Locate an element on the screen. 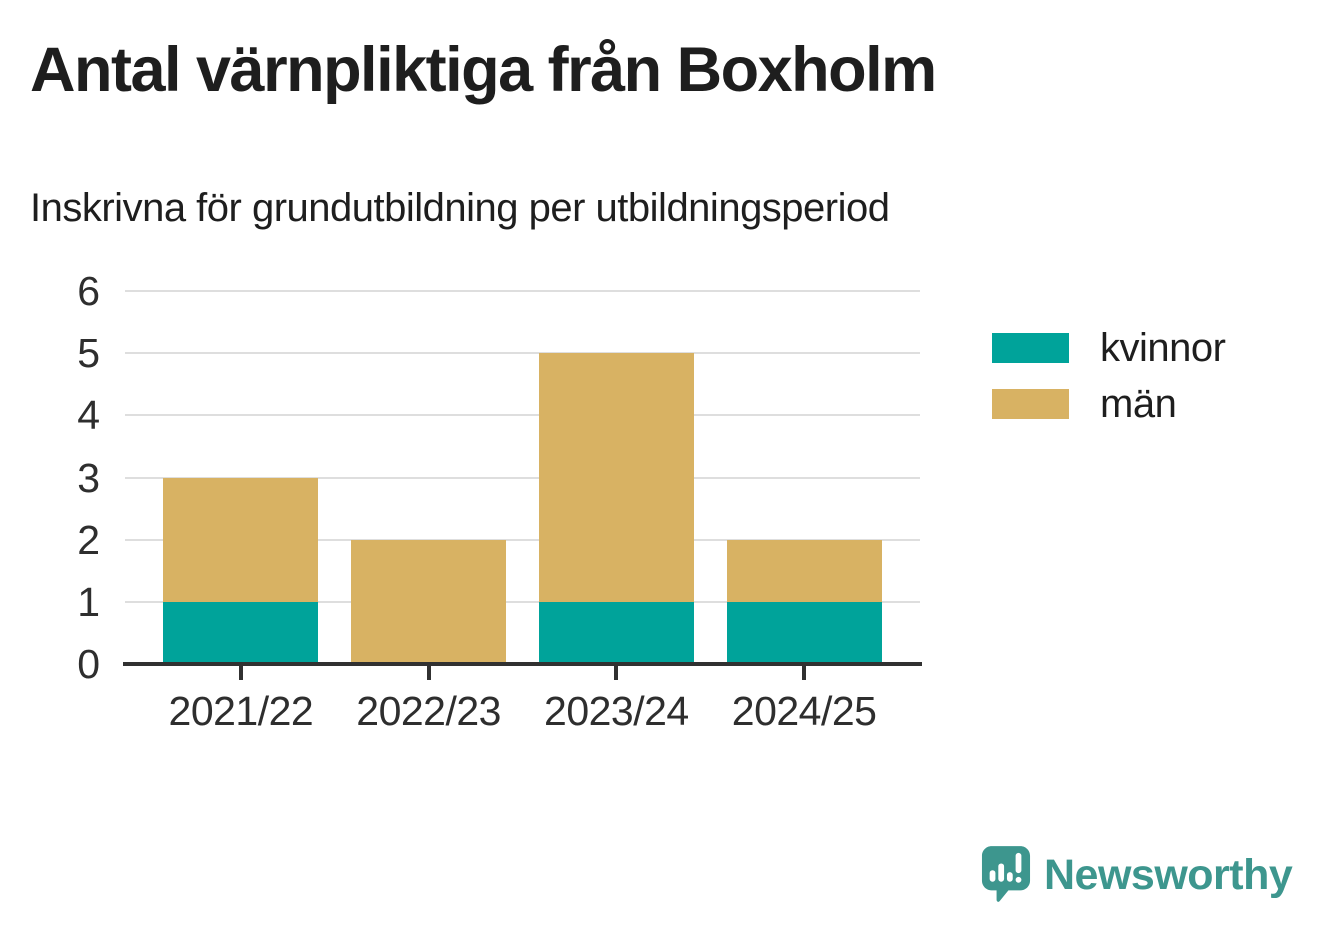  x-axis-label-2023-24: 2023/24 is located at coordinates (616, 711).